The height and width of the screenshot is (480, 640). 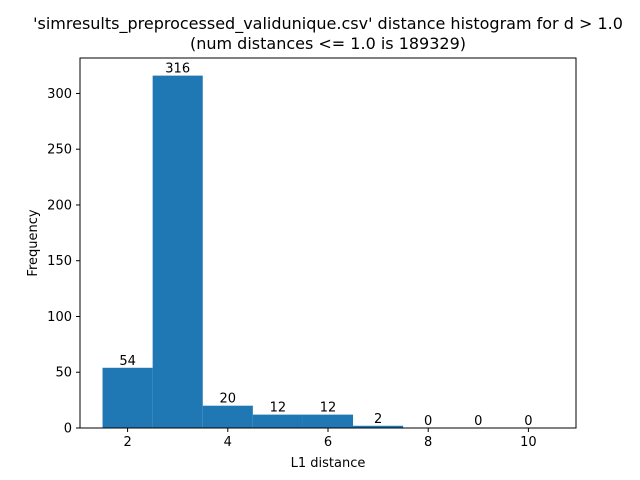 I want to click on chart-subtitle: (num distances <= 1.0 is 189329), so click(x=328, y=43).